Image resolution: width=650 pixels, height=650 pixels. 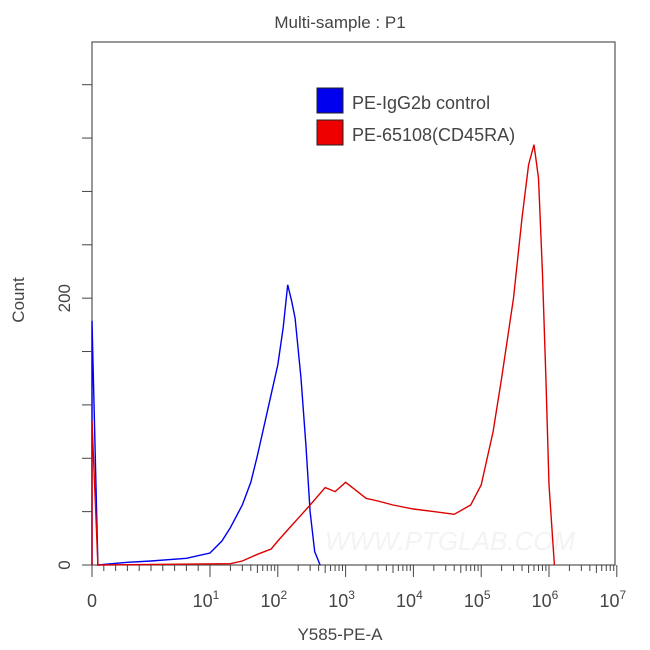 What do you see at coordinates (622, 595) in the screenshot?
I see `x-tick-exponent: 7` at bounding box center [622, 595].